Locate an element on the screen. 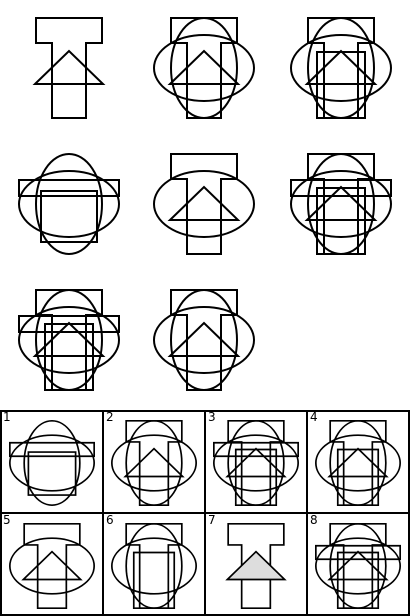  figure-full-combo is located at coordinates (341, 204).